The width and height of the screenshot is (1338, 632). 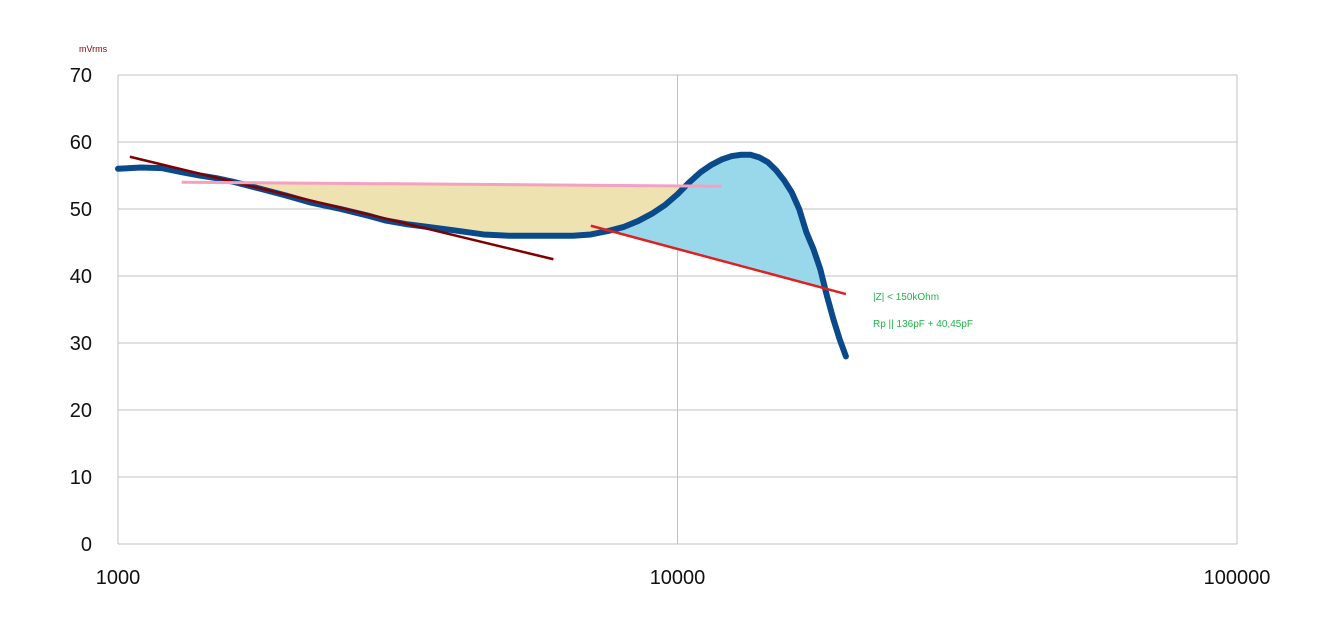 What do you see at coordinates (81, 210) in the screenshot?
I see `y-tick-label: 50` at bounding box center [81, 210].